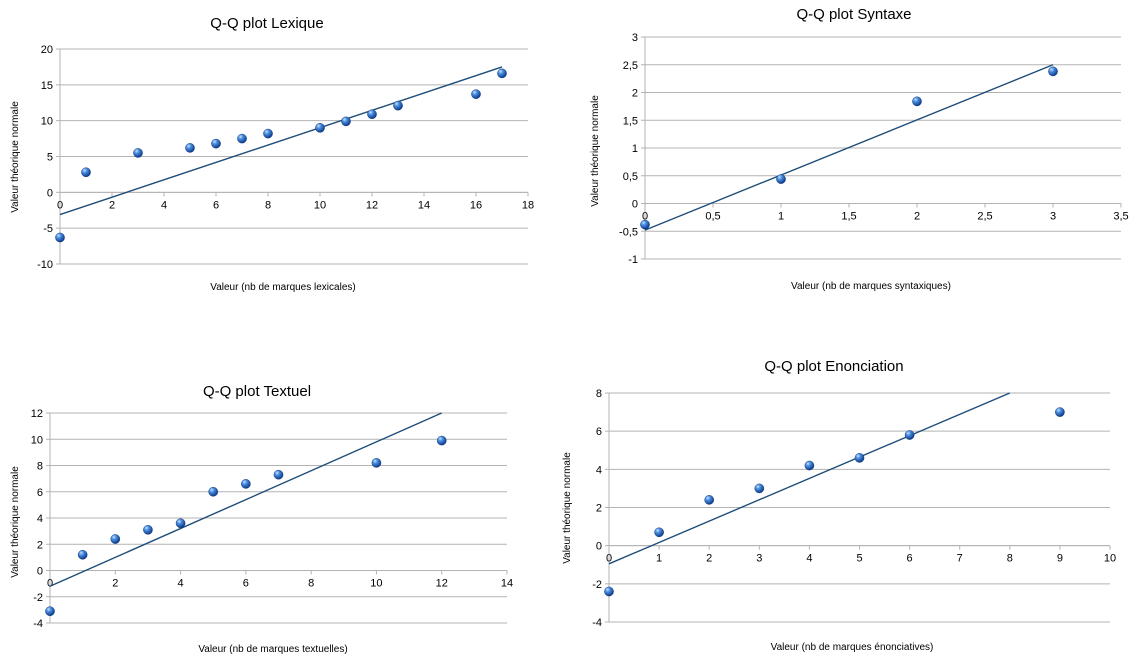 Image resolution: width=1129 pixels, height=655 pixels. Describe the element at coordinates (1120, 217) in the screenshot. I see `x-tick-label: 3,5` at that location.